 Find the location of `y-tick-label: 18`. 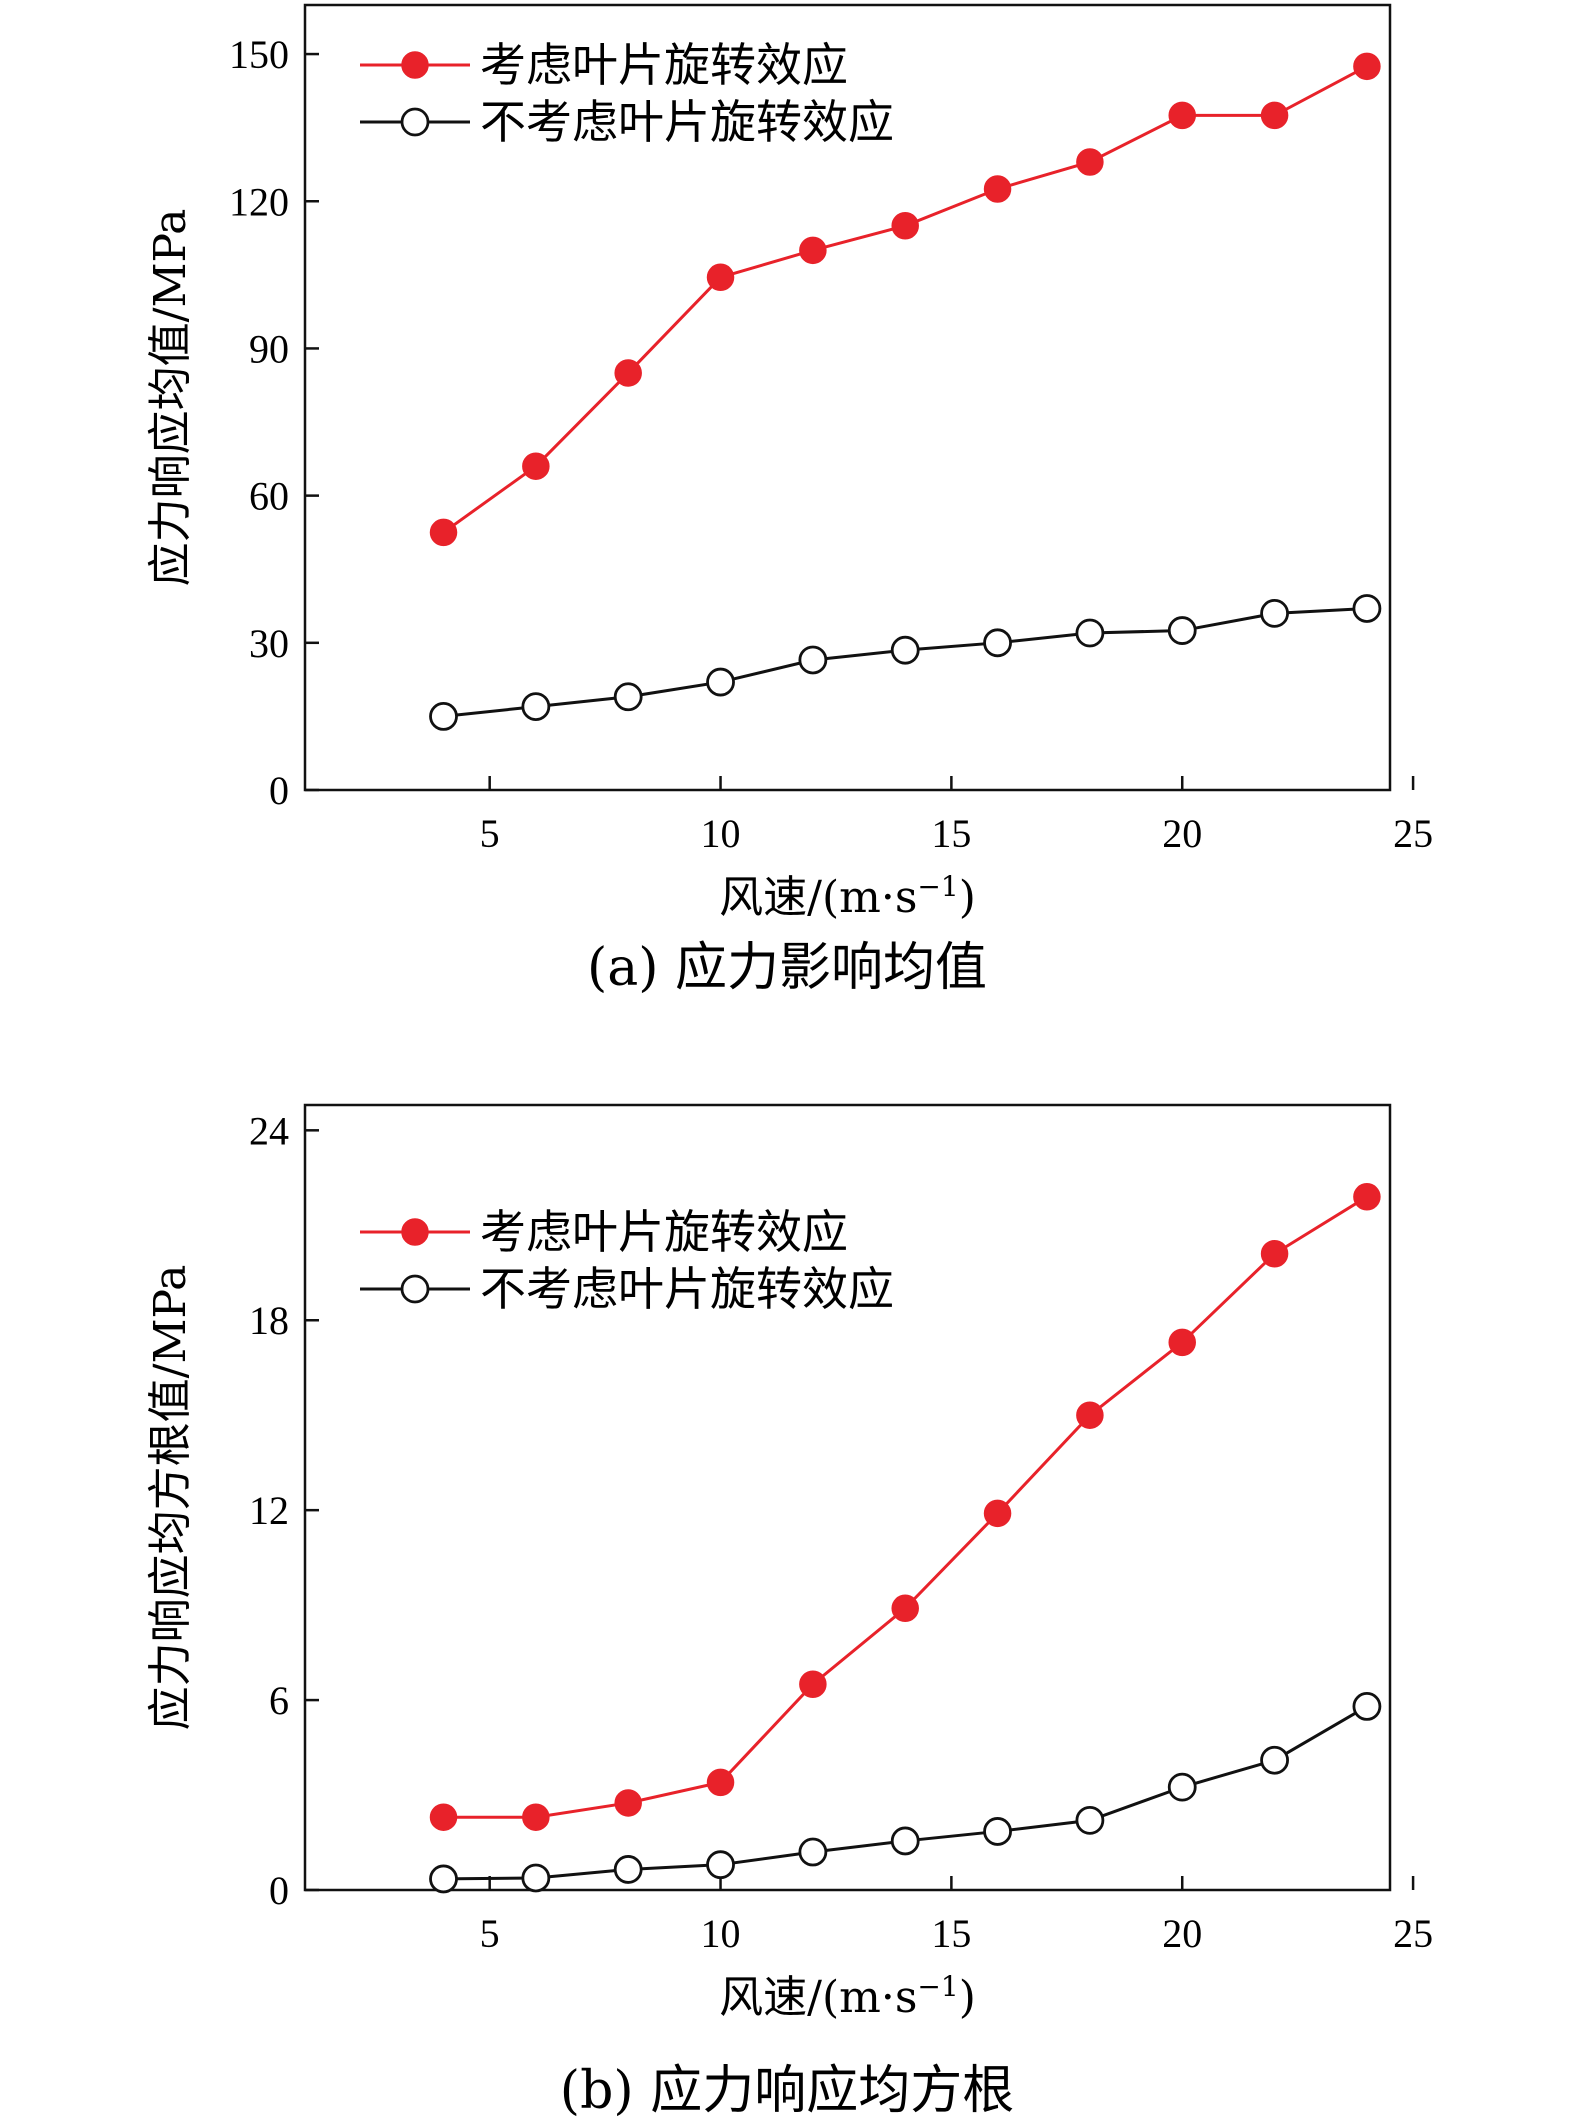

y-tick-label: 18 is located at coordinates (269, 1320).